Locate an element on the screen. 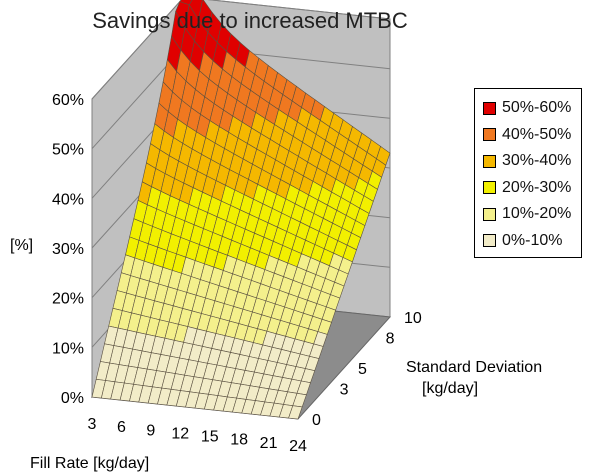  x-axis-label: Fill Rate [kg/day] is located at coordinates (89, 463).